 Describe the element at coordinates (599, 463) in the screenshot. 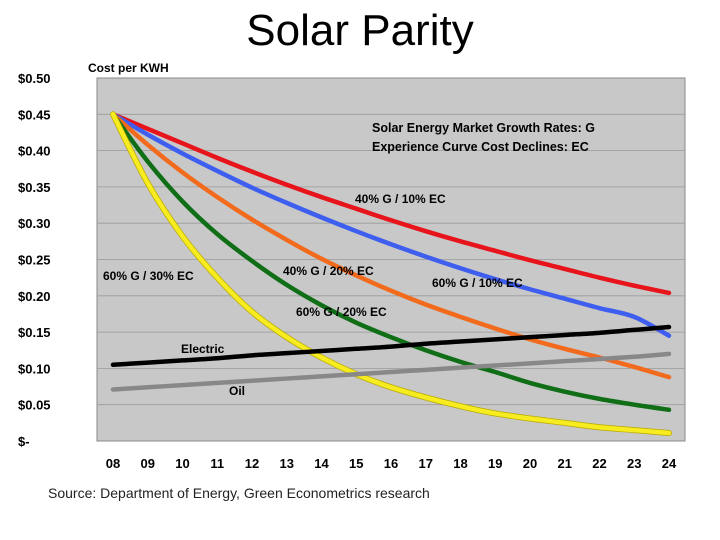

I see `x-tick-label: 22` at that location.